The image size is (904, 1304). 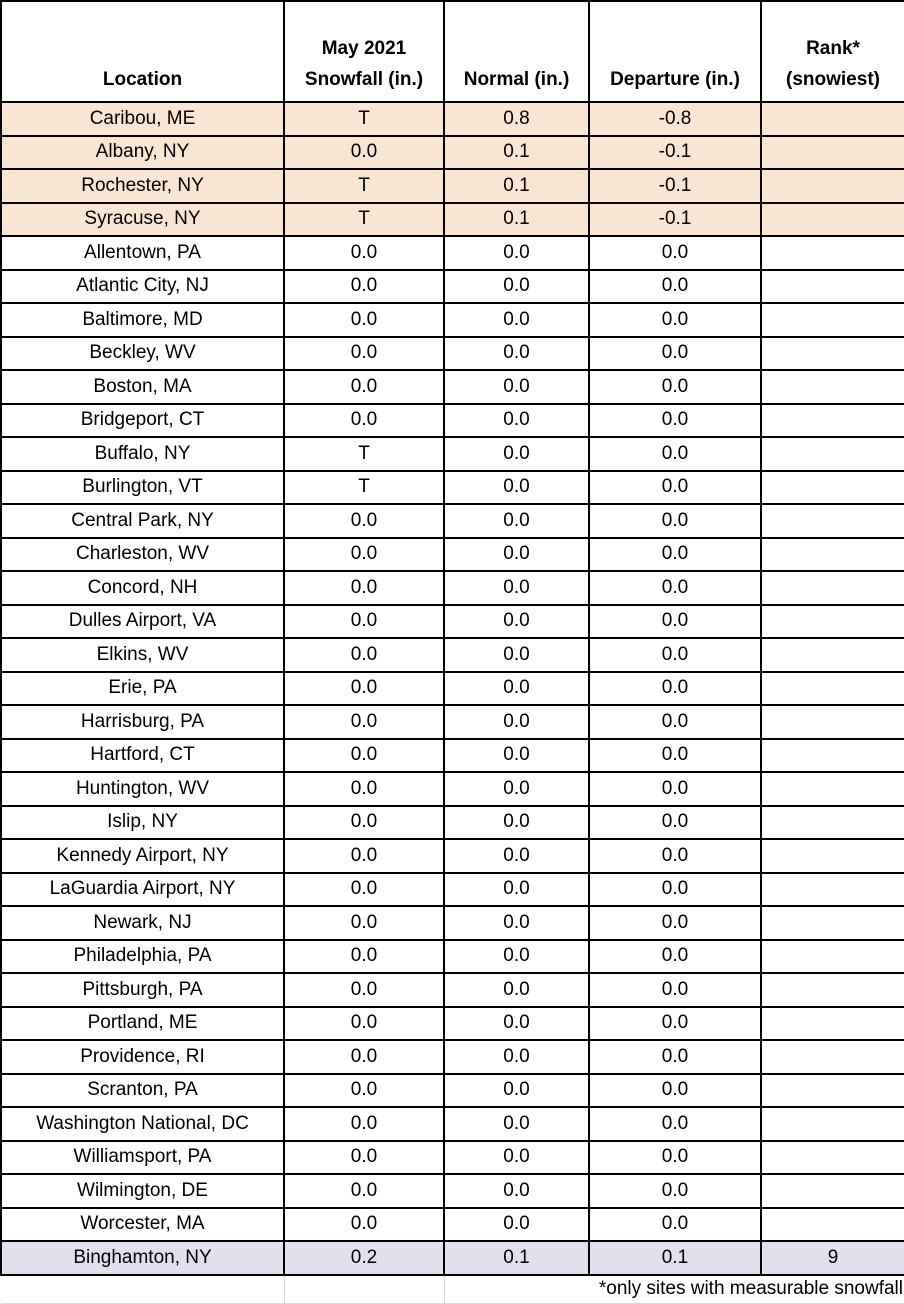 I want to click on footnote-row: *only sites with measurable snowfall, so click(x=452, y=1289).